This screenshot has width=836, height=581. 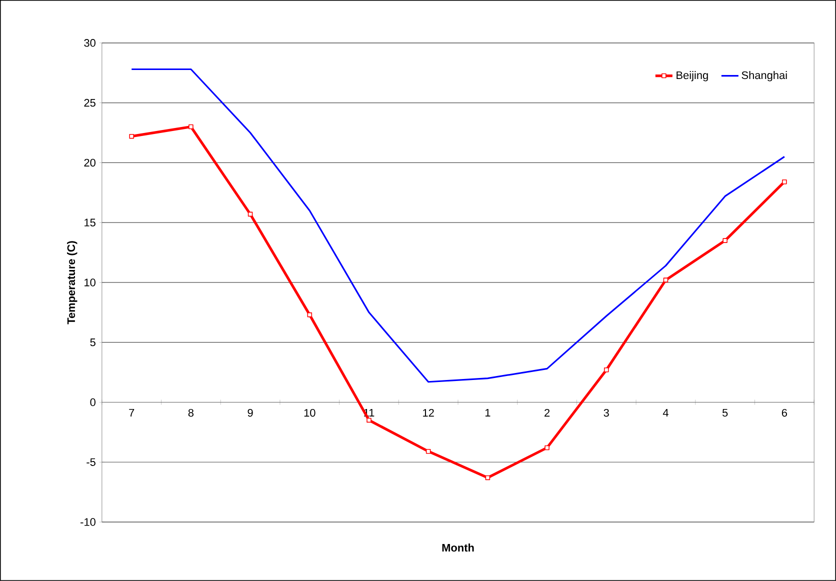 I want to click on x-tick-label: 2, so click(x=547, y=412).